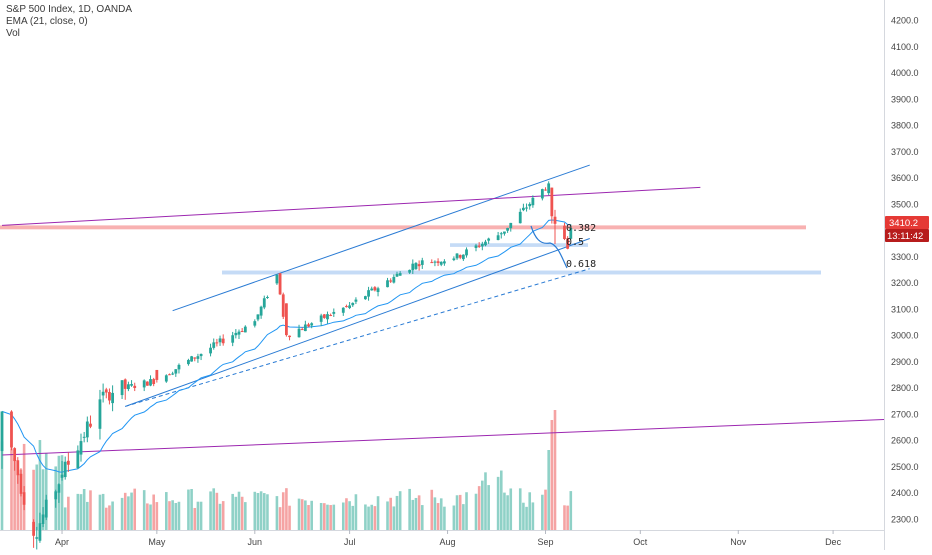 The height and width of the screenshot is (555, 932). What do you see at coordinates (905, 336) in the screenshot?
I see `price-tick-label: 3000.0` at bounding box center [905, 336].